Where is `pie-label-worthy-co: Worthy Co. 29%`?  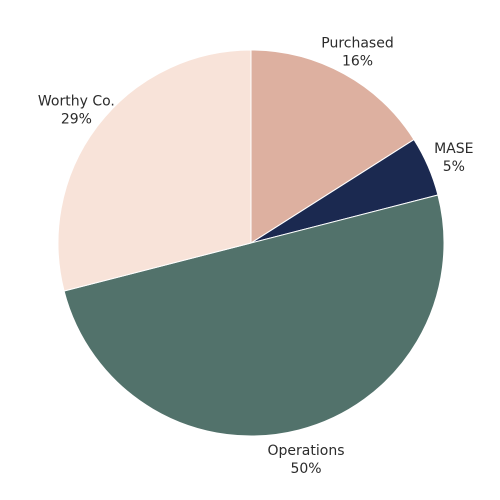
pie-label-worthy-co: Worthy Co. 29% is located at coordinates (76, 111).